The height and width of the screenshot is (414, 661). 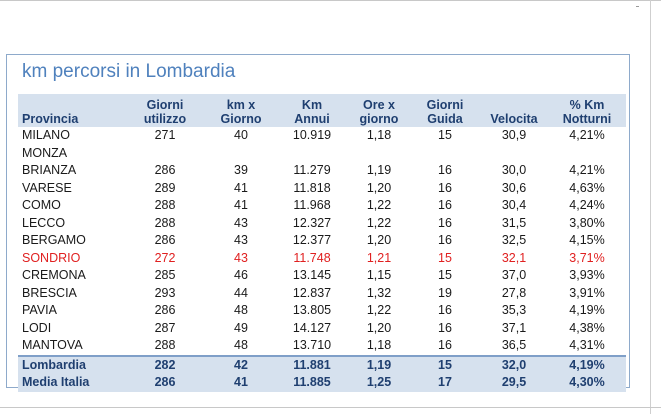 I want to click on column-header-giorni-utilizzo: Giorni utilizzo, so click(x=165, y=110).